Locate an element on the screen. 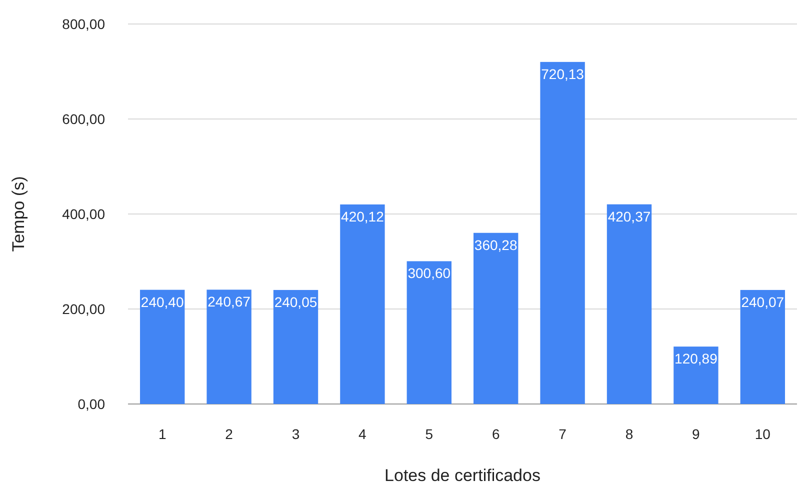  data-label: 240,05 is located at coordinates (296, 302).